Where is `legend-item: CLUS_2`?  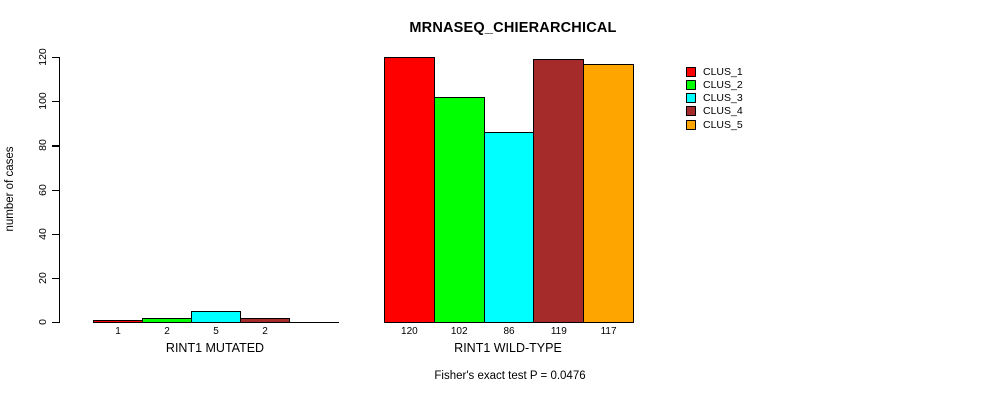 legend-item: CLUS_2 is located at coordinates (714, 84).